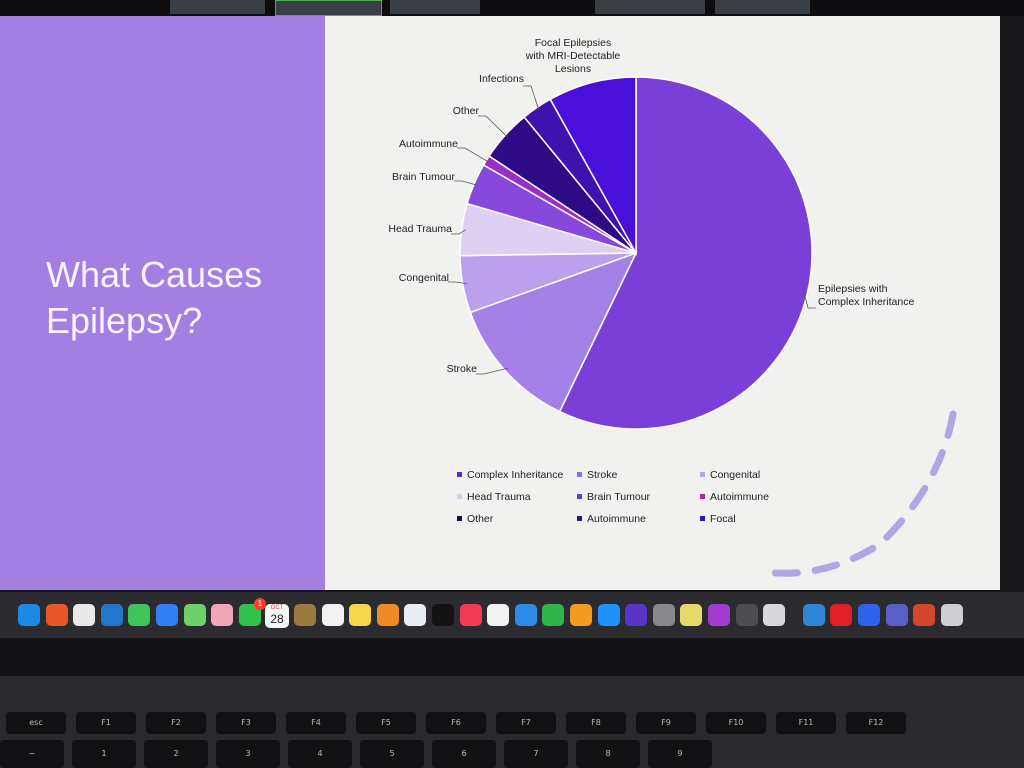  What do you see at coordinates (866, 295) in the screenshot?
I see `slice-label-epilepsies-with-complex-inheritance: Epilepsies with Complex Inheritance` at bounding box center [866, 295].